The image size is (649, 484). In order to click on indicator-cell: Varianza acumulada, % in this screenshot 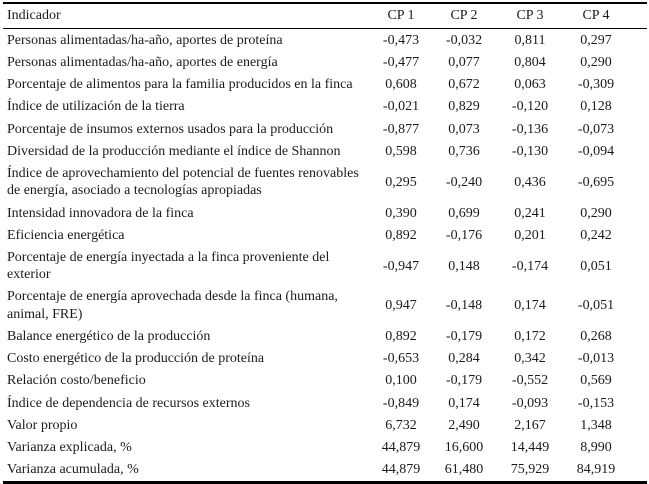, I will do `click(187, 471)`.